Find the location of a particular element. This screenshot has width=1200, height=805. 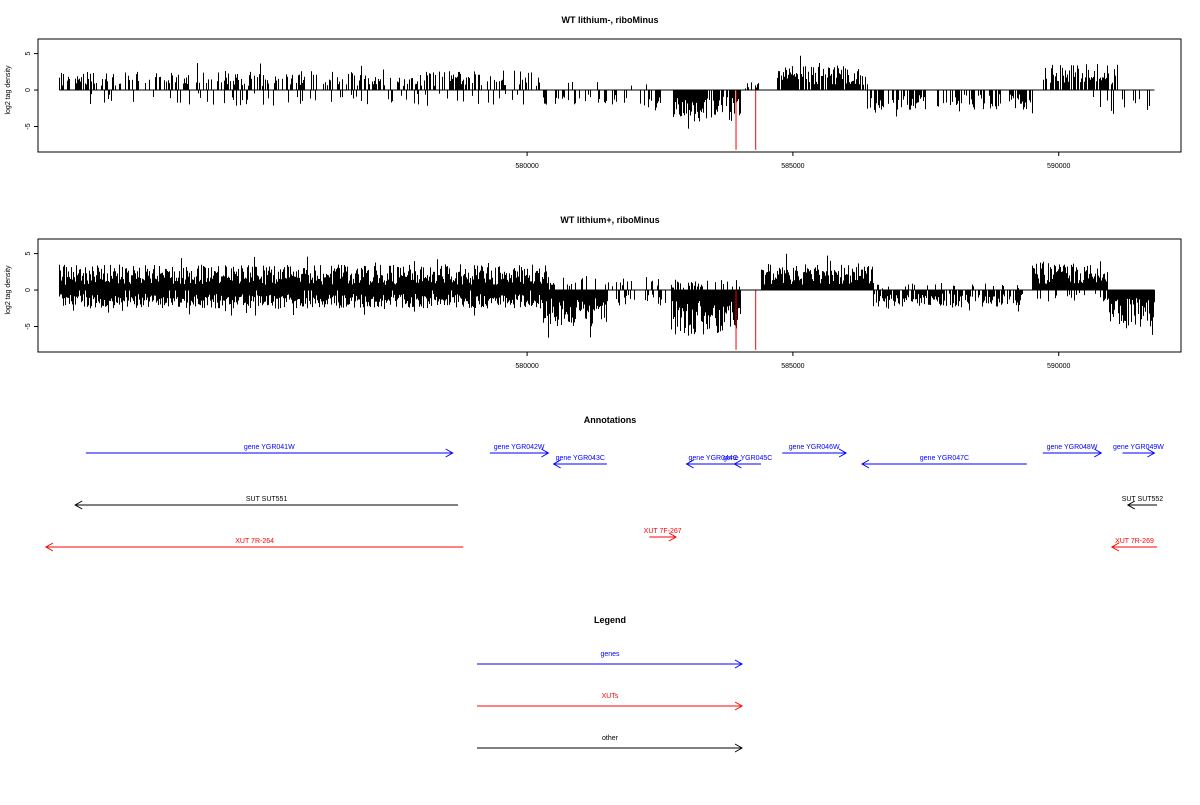

panel-title: WT lithium+, riboMinus is located at coordinates (609, 220).